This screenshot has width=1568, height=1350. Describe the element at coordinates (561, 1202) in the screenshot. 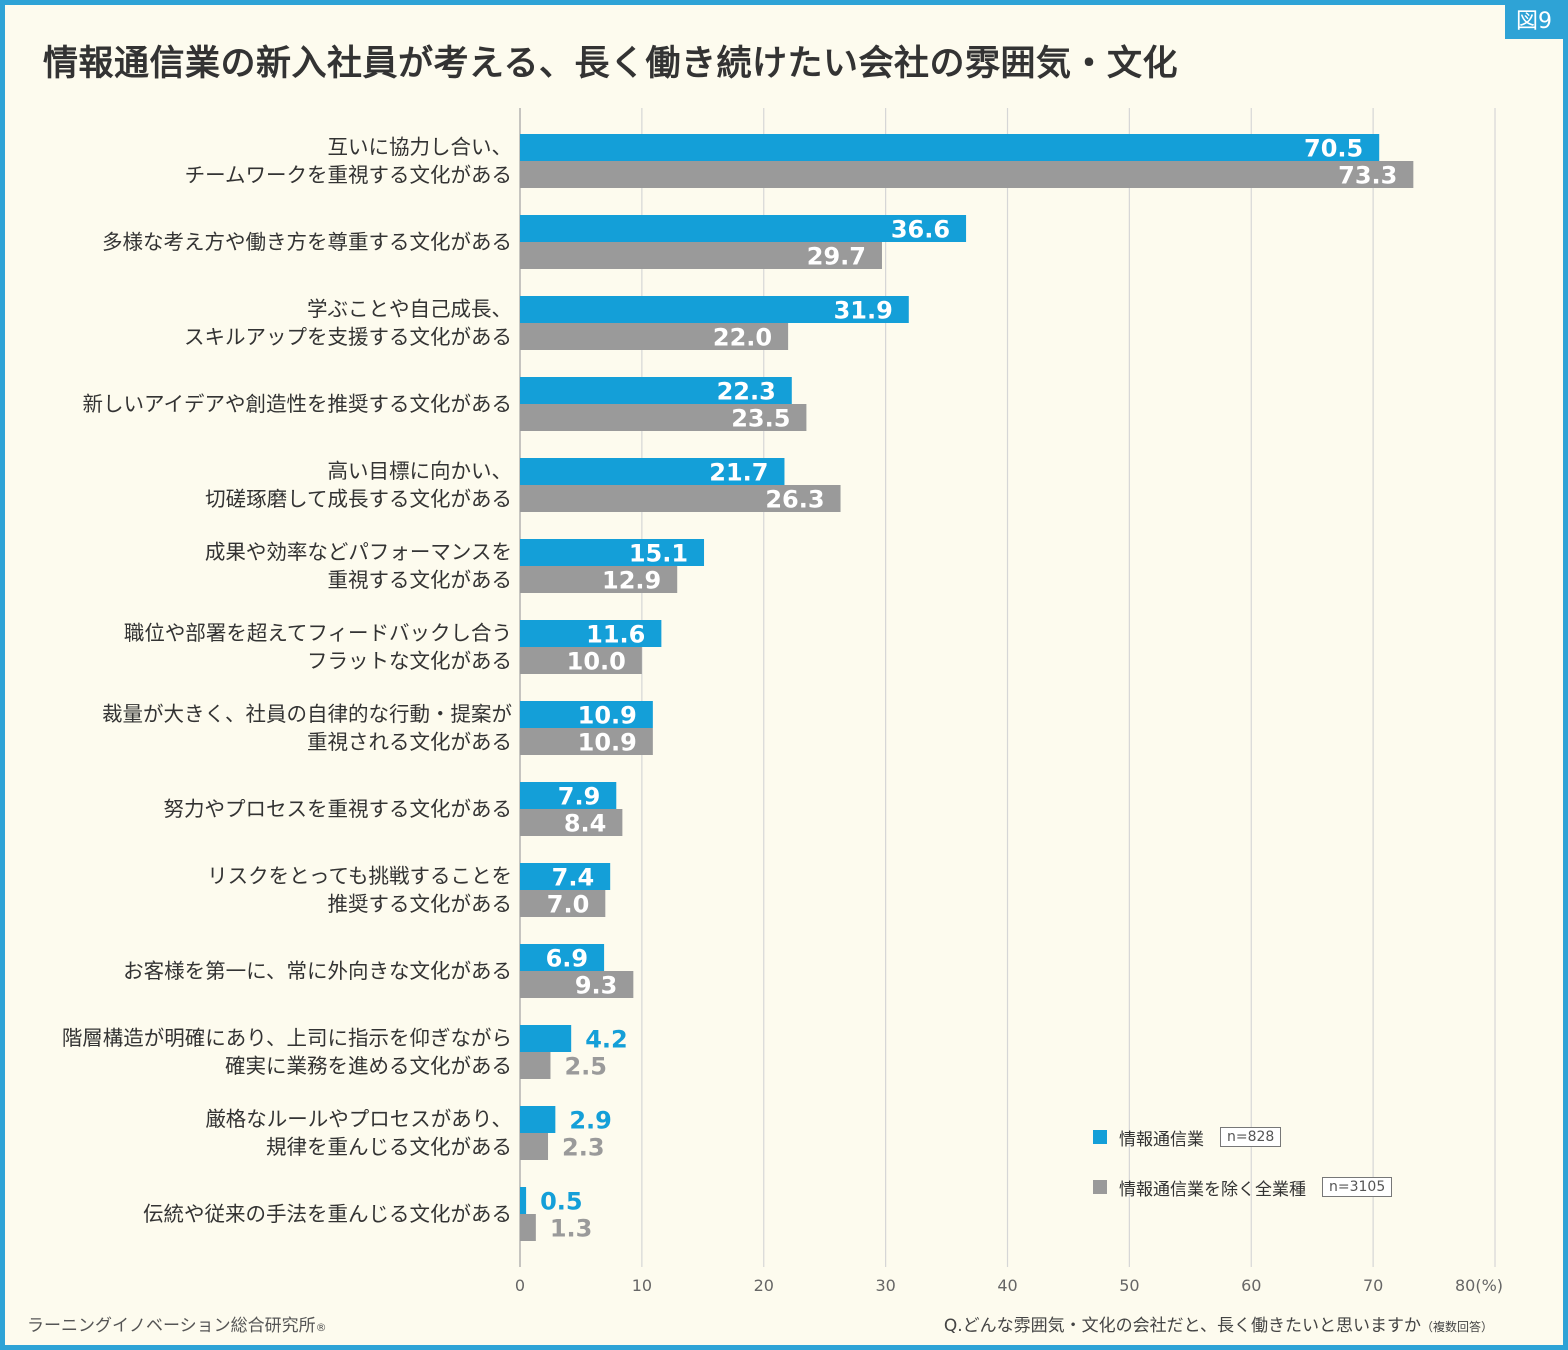

I see `bar-ict-value-label: 0.5` at that location.